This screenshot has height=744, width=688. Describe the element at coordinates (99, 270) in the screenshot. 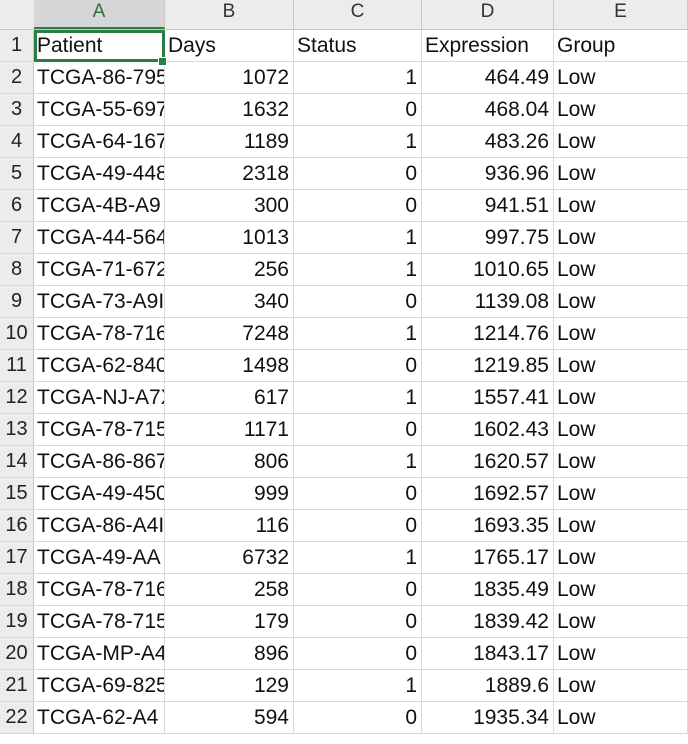

I see `cell-patient: TCGA-71-672` at that location.